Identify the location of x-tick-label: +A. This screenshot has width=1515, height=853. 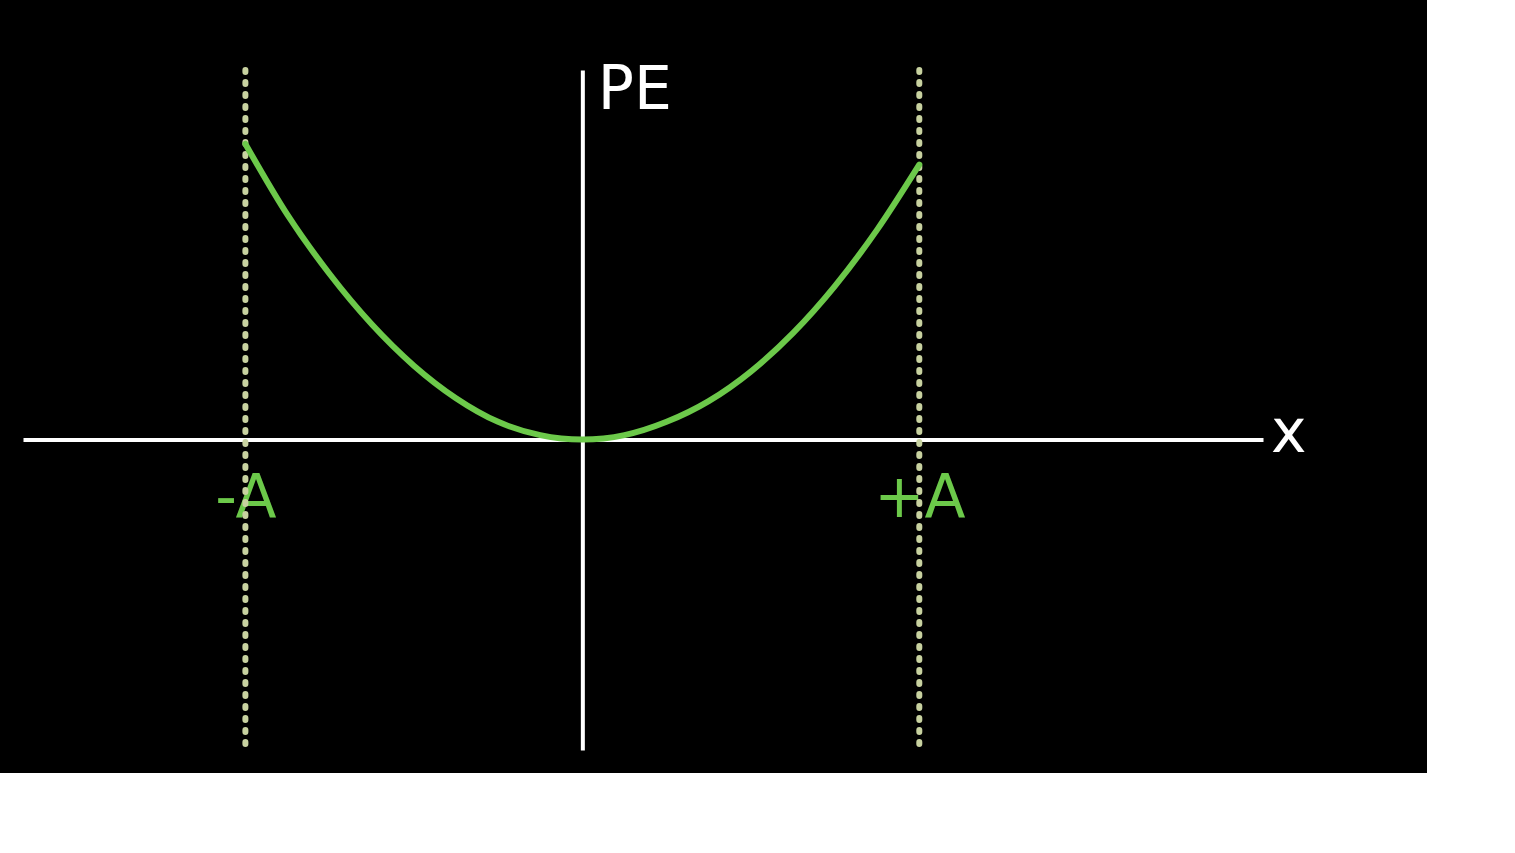
(920, 496).